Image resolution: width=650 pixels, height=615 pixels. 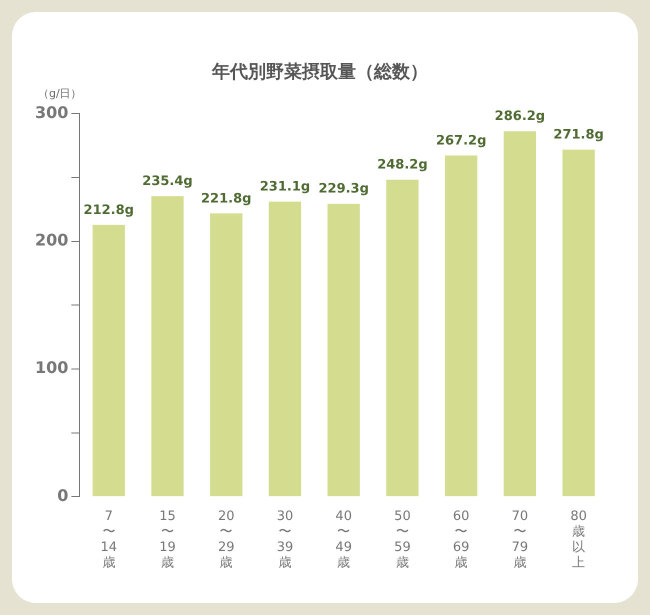 I want to click on x-tick-label: 15〜19歳, so click(x=167, y=539).